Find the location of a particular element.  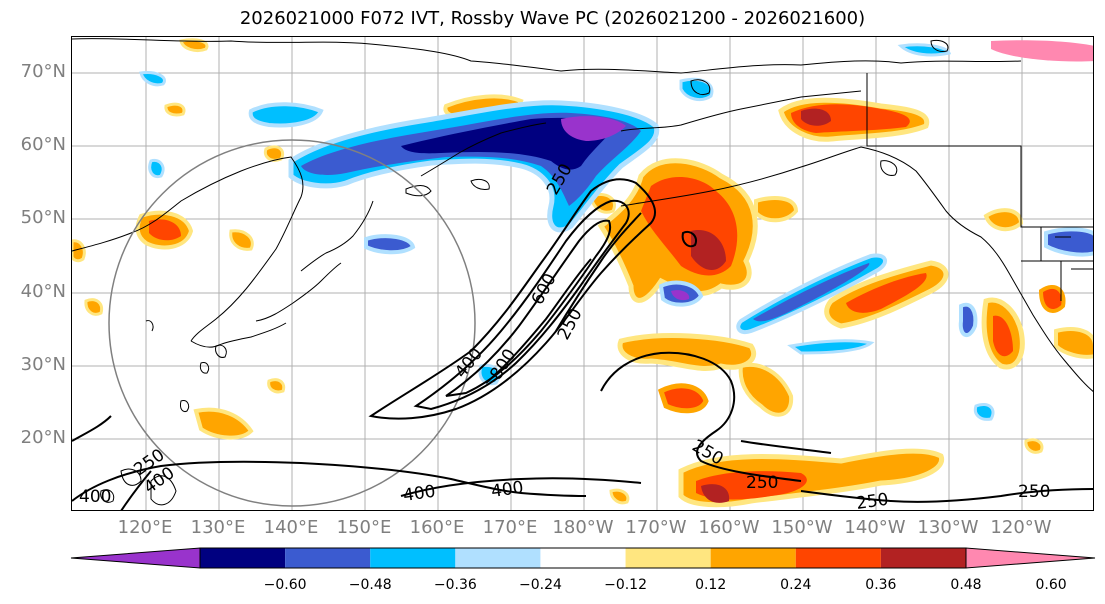

lon-label-170w: 170°W is located at coordinates (656, 527).